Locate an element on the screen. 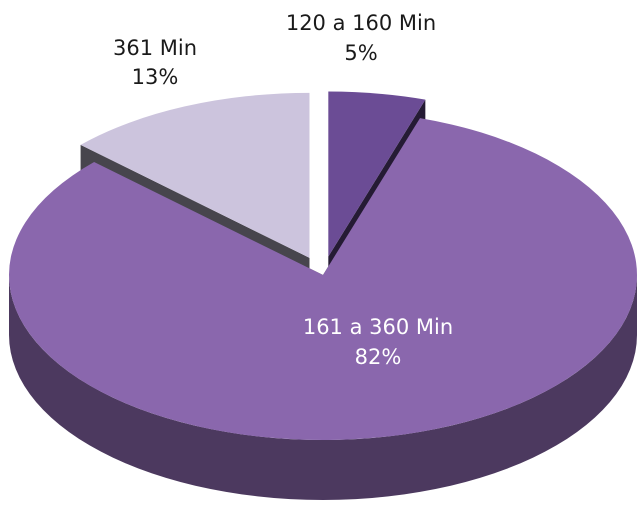 The width and height of the screenshot is (642, 513). slice-top-120-a-160-min is located at coordinates (377, 174).